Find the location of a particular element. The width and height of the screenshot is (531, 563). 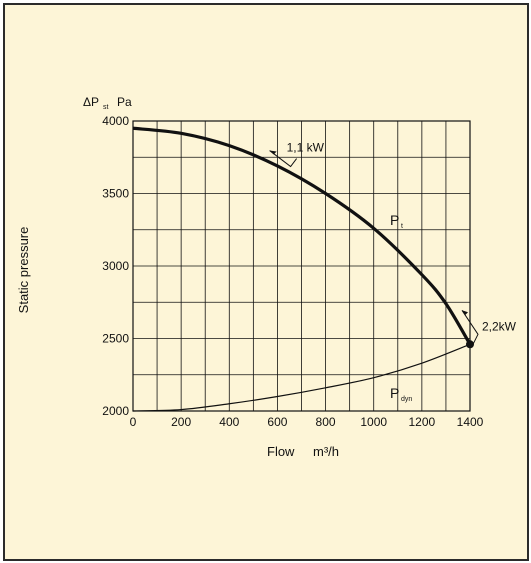

y-tick-label: 2000 is located at coordinates (115, 411).